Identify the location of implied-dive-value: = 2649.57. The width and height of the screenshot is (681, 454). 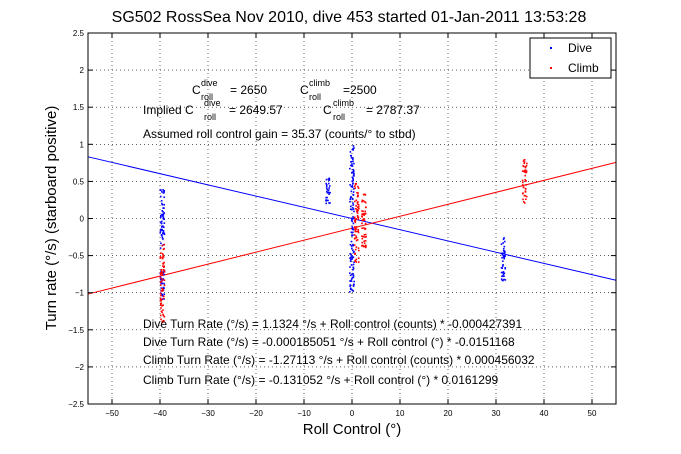
(256, 110).